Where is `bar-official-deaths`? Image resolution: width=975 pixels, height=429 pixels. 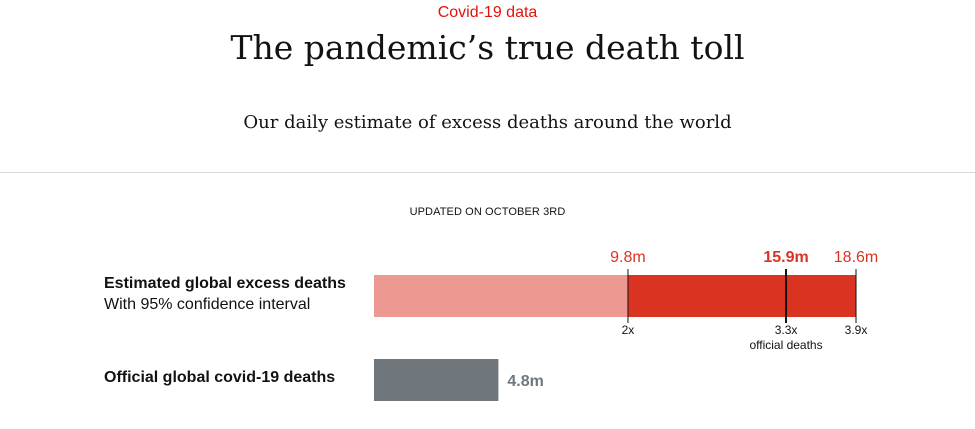
bar-official-deaths is located at coordinates (436, 380).